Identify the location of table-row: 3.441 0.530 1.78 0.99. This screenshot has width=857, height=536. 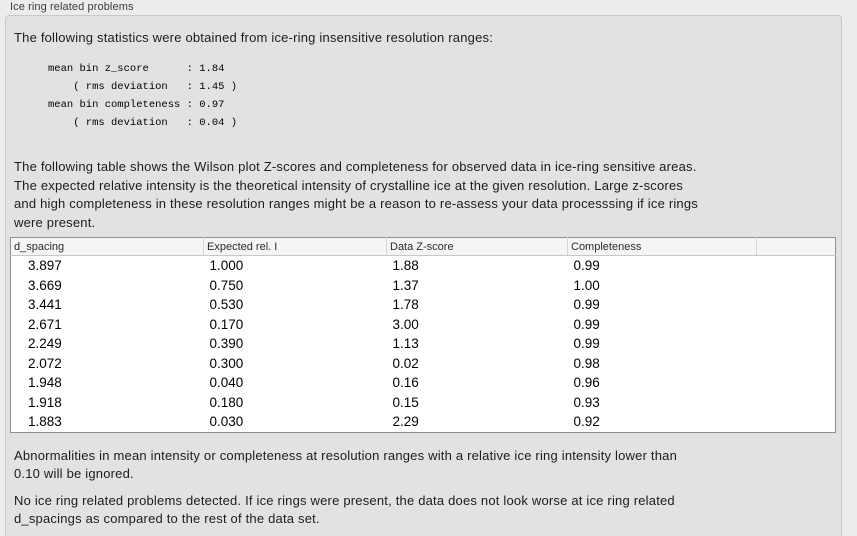
(423, 305).